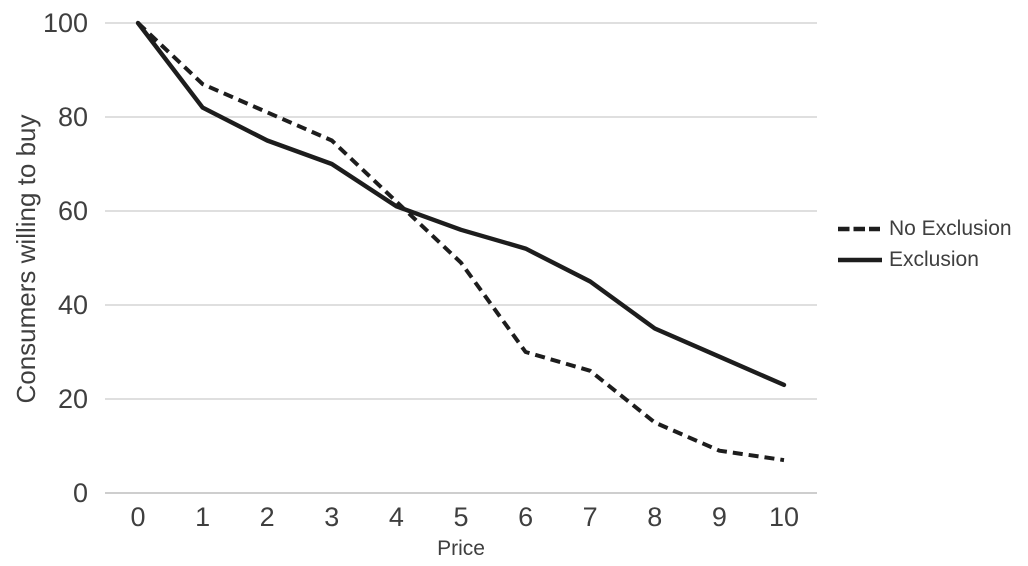 This screenshot has height=566, width=1028. What do you see at coordinates (655, 517) in the screenshot?
I see `x-tick-label: 8` at bounding box center [655, 517].